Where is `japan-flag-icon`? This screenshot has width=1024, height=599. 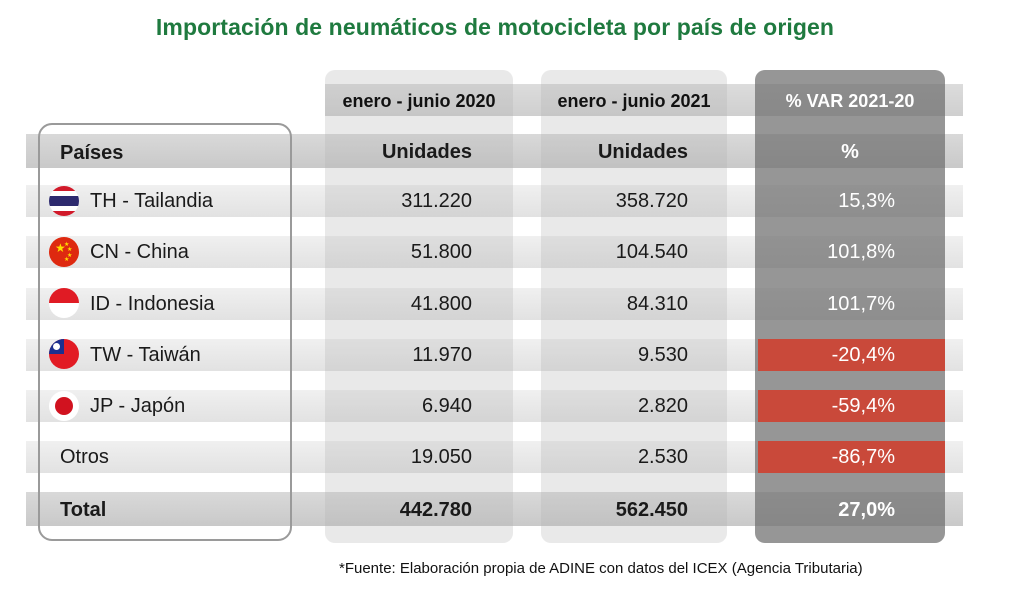
japan-flag-icon is located at coordinates (64, 406).